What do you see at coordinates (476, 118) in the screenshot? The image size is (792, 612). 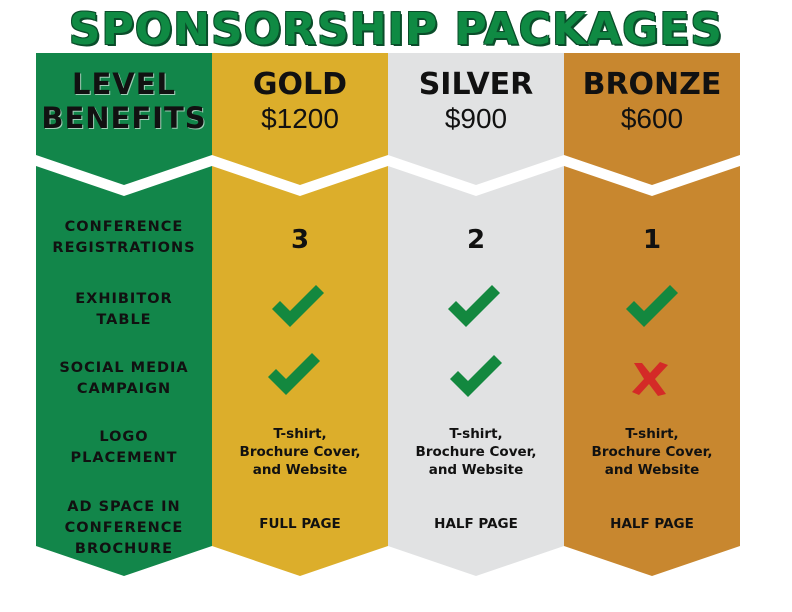 I see `package-price: $900` at bounding box center [476, 118].